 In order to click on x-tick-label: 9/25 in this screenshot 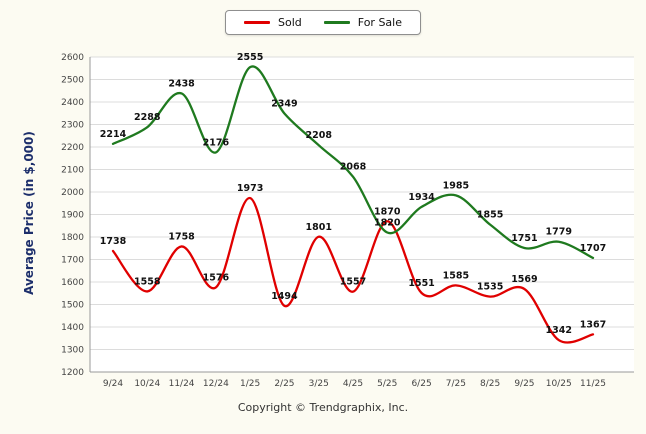, I will do `click(524, 384)`.